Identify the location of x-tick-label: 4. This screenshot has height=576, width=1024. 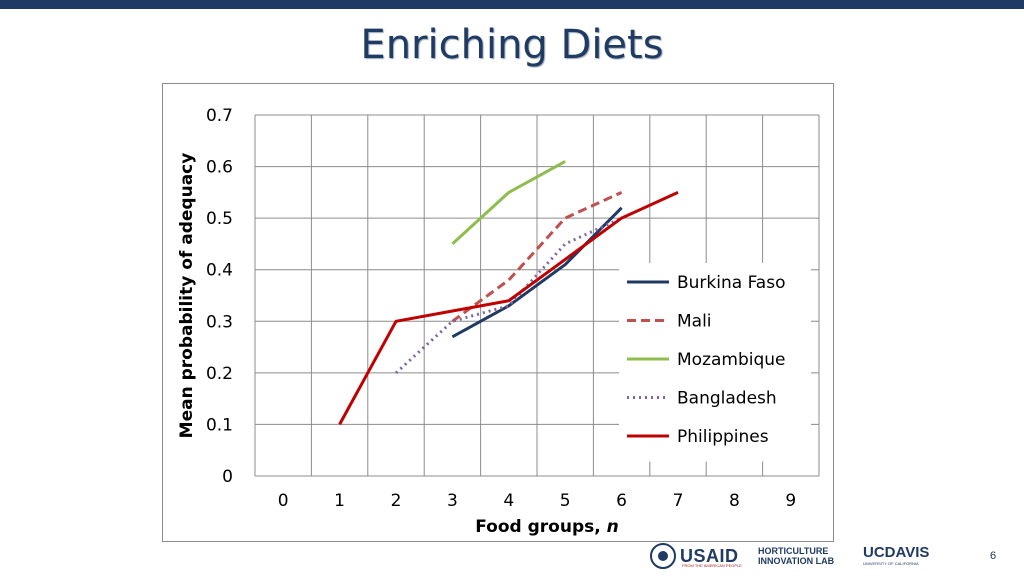
(508, 501).